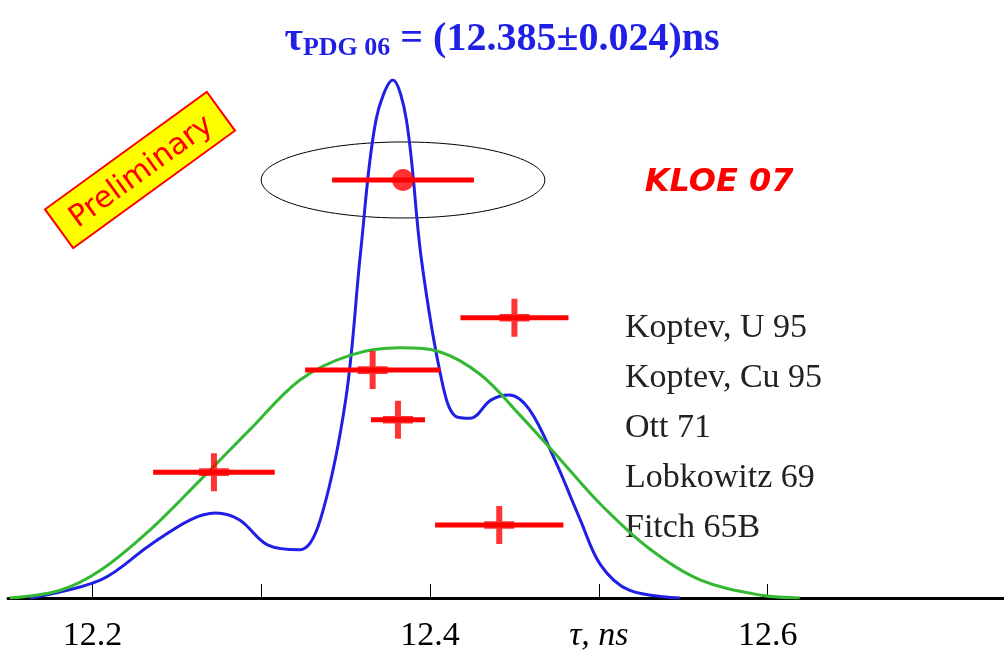 The height and width of the screenshot is (667, 1004). Describe the element at coordinates (599, 633) in the screenshot. I see `x-axis-title: τ, ns` at that location.